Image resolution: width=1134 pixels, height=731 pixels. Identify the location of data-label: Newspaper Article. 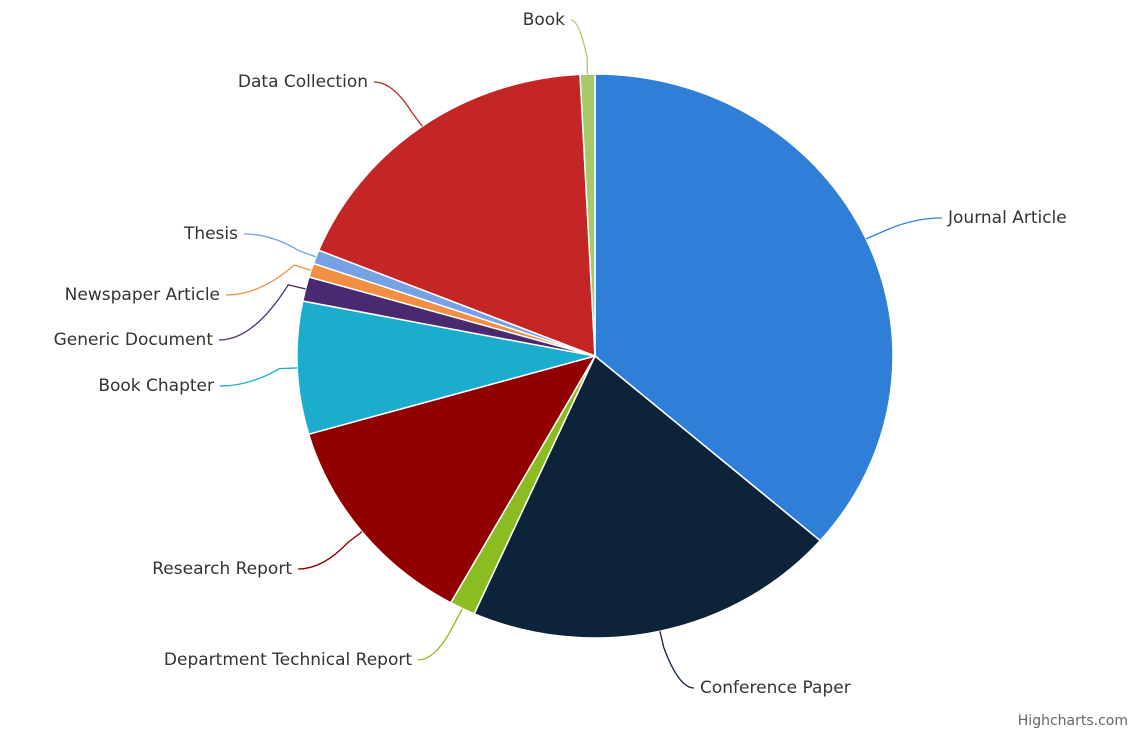
(142, 295).